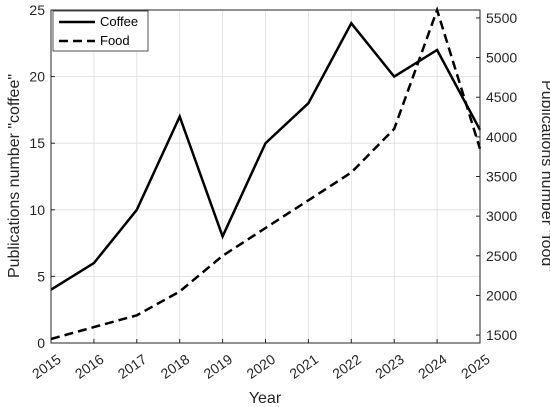  What do you see at coordinates (41, 276) in the screenshot?
I see `left-tick-label: 5` at bounding box center [41, 276].